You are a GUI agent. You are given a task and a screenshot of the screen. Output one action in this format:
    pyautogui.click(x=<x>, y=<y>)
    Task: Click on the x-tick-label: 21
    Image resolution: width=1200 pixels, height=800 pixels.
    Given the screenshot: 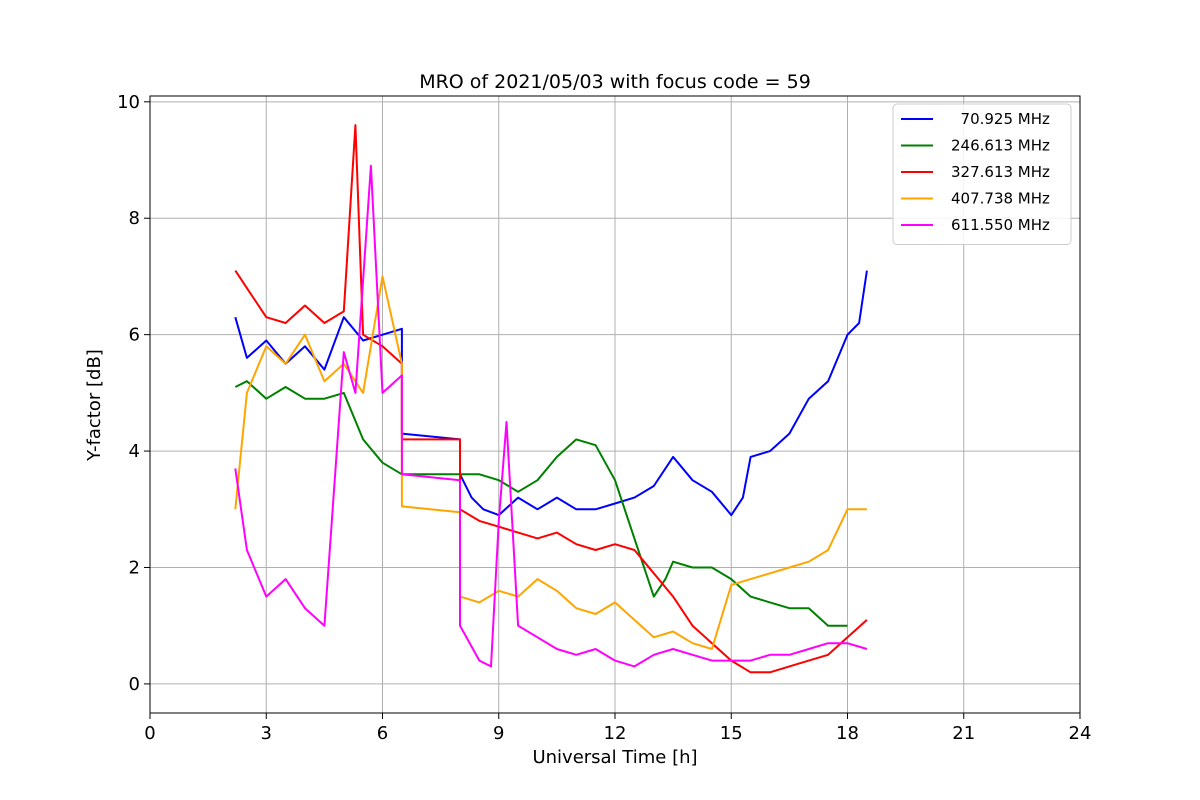 What is the action you would take?
    pyautogui.click(x=963, y=733)
    